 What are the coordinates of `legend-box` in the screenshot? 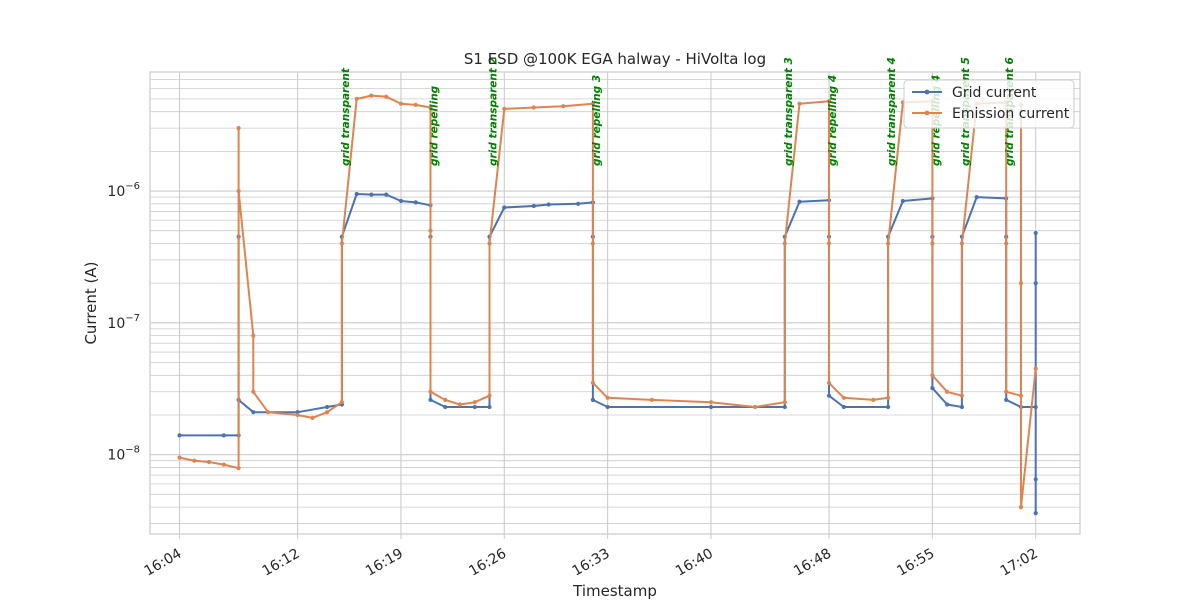 It's located at (989, 104).